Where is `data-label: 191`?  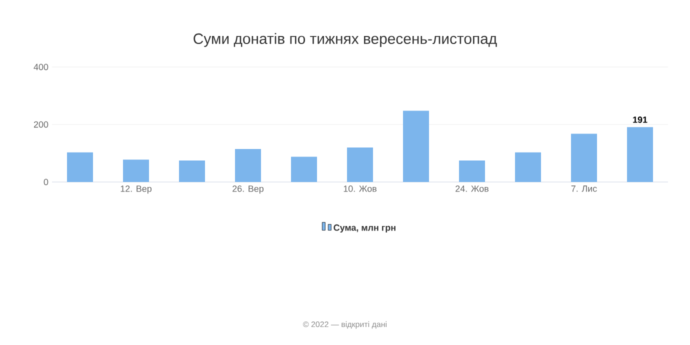
data-label: 191 is located at coordinates (640, 119).